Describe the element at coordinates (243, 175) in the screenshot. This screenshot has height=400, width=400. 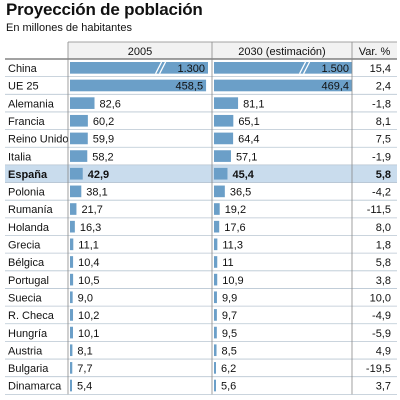
I see `data-label-2030: 45,4` at that location.